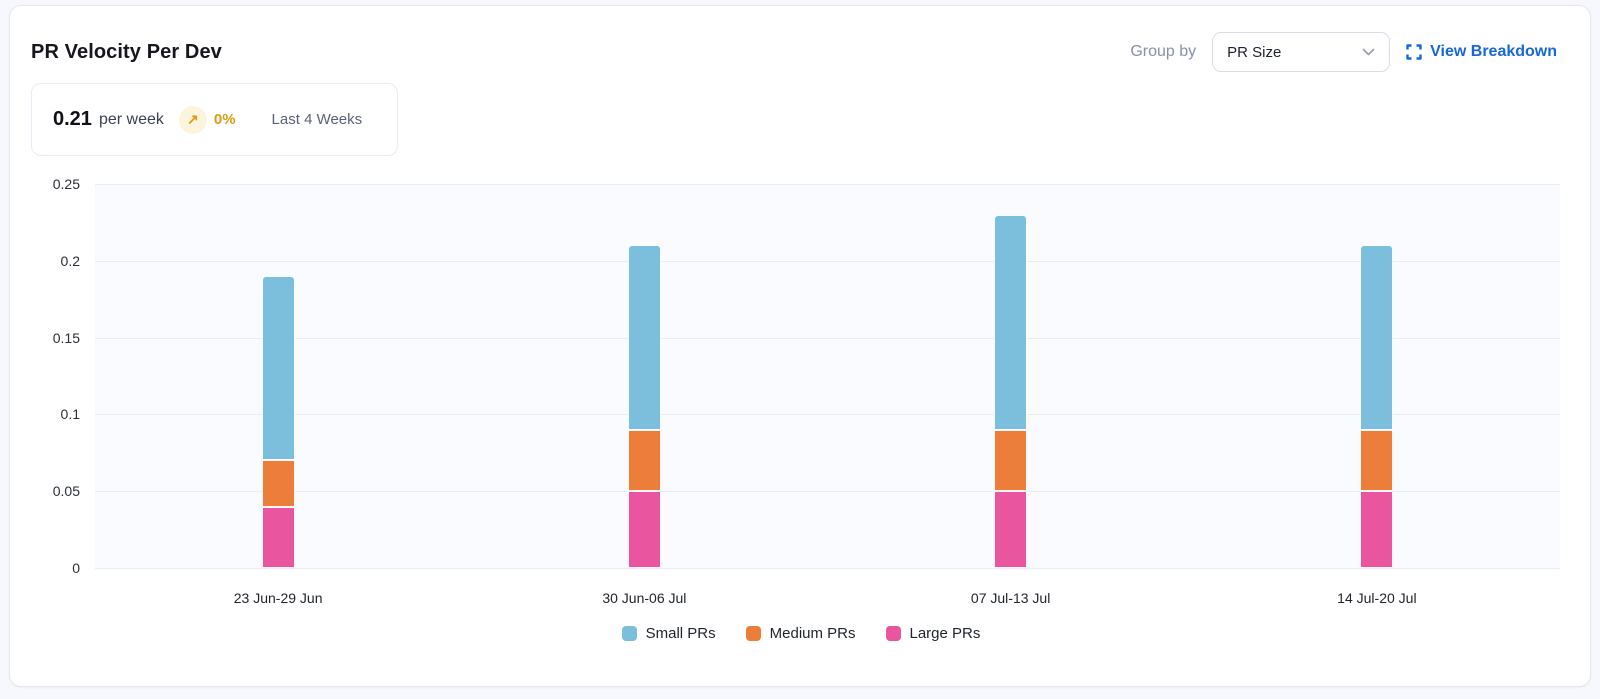 The image size is (1600, 699). What do you see at coordinates (1301, 52) in the screenshot?
I see `group-by-select: PR Size` at bounding box center [1301, 52].